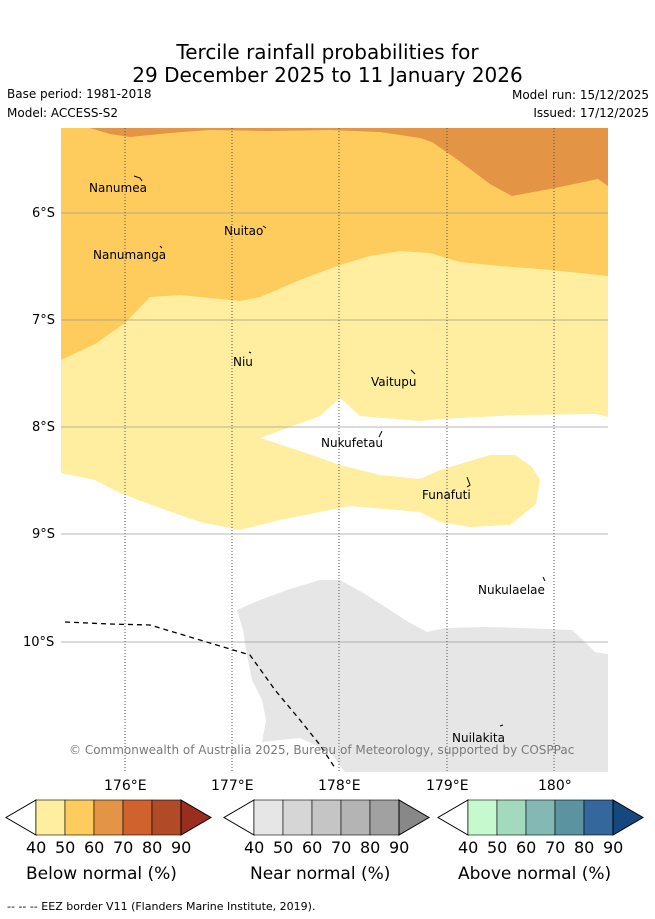 This screenshot has height=919, width=655. What do you see at coordinates (341, 847) in the screenshot?
I see `near-tick-70: 70` at bounding box center [341, 847].